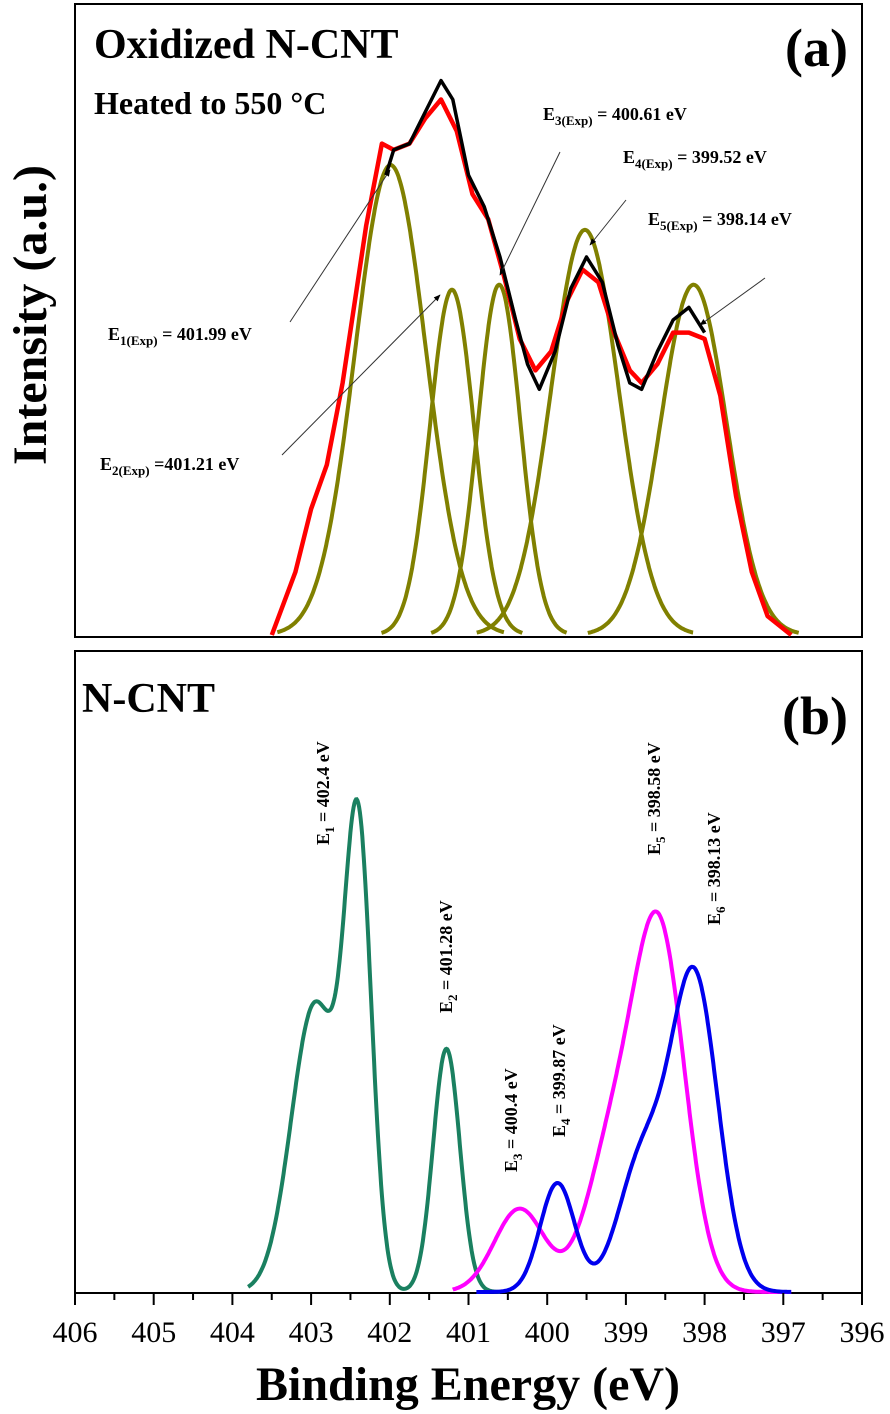 Image resolution: width=890 pixels, height=1414 pixels. I want to click on annotation-a-3: E3(Exp) = 400.61 eV, so click(615, 116).